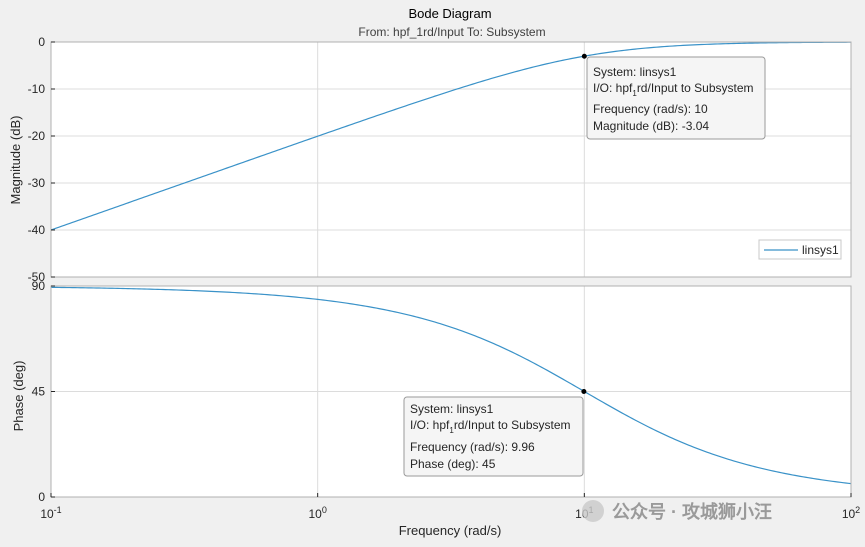 Image resolution: width=865 pixels, height=547 pixels. What do you see at coordinates (450, 507) in the screenshot?
I see `x-ticks: 10-1100101102` at bounding box center [450, 507].